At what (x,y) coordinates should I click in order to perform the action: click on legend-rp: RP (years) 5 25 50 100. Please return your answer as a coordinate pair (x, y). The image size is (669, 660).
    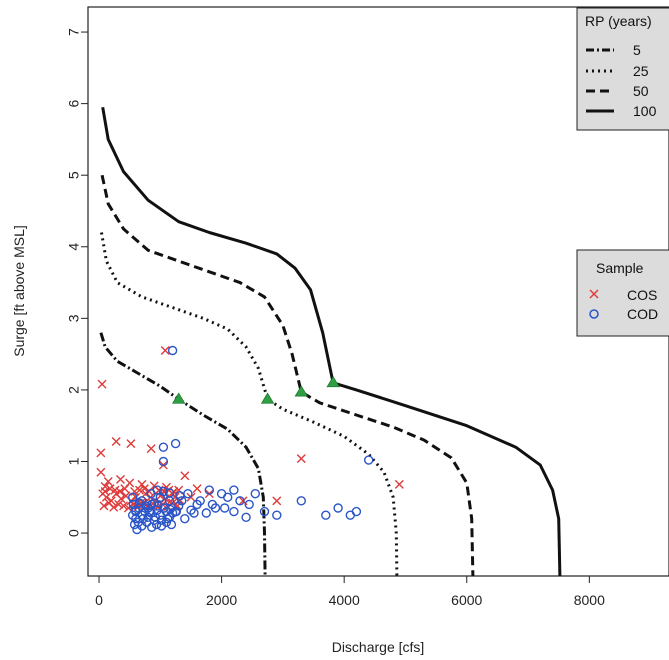
    Looking at the image, I should click on (622, 69).